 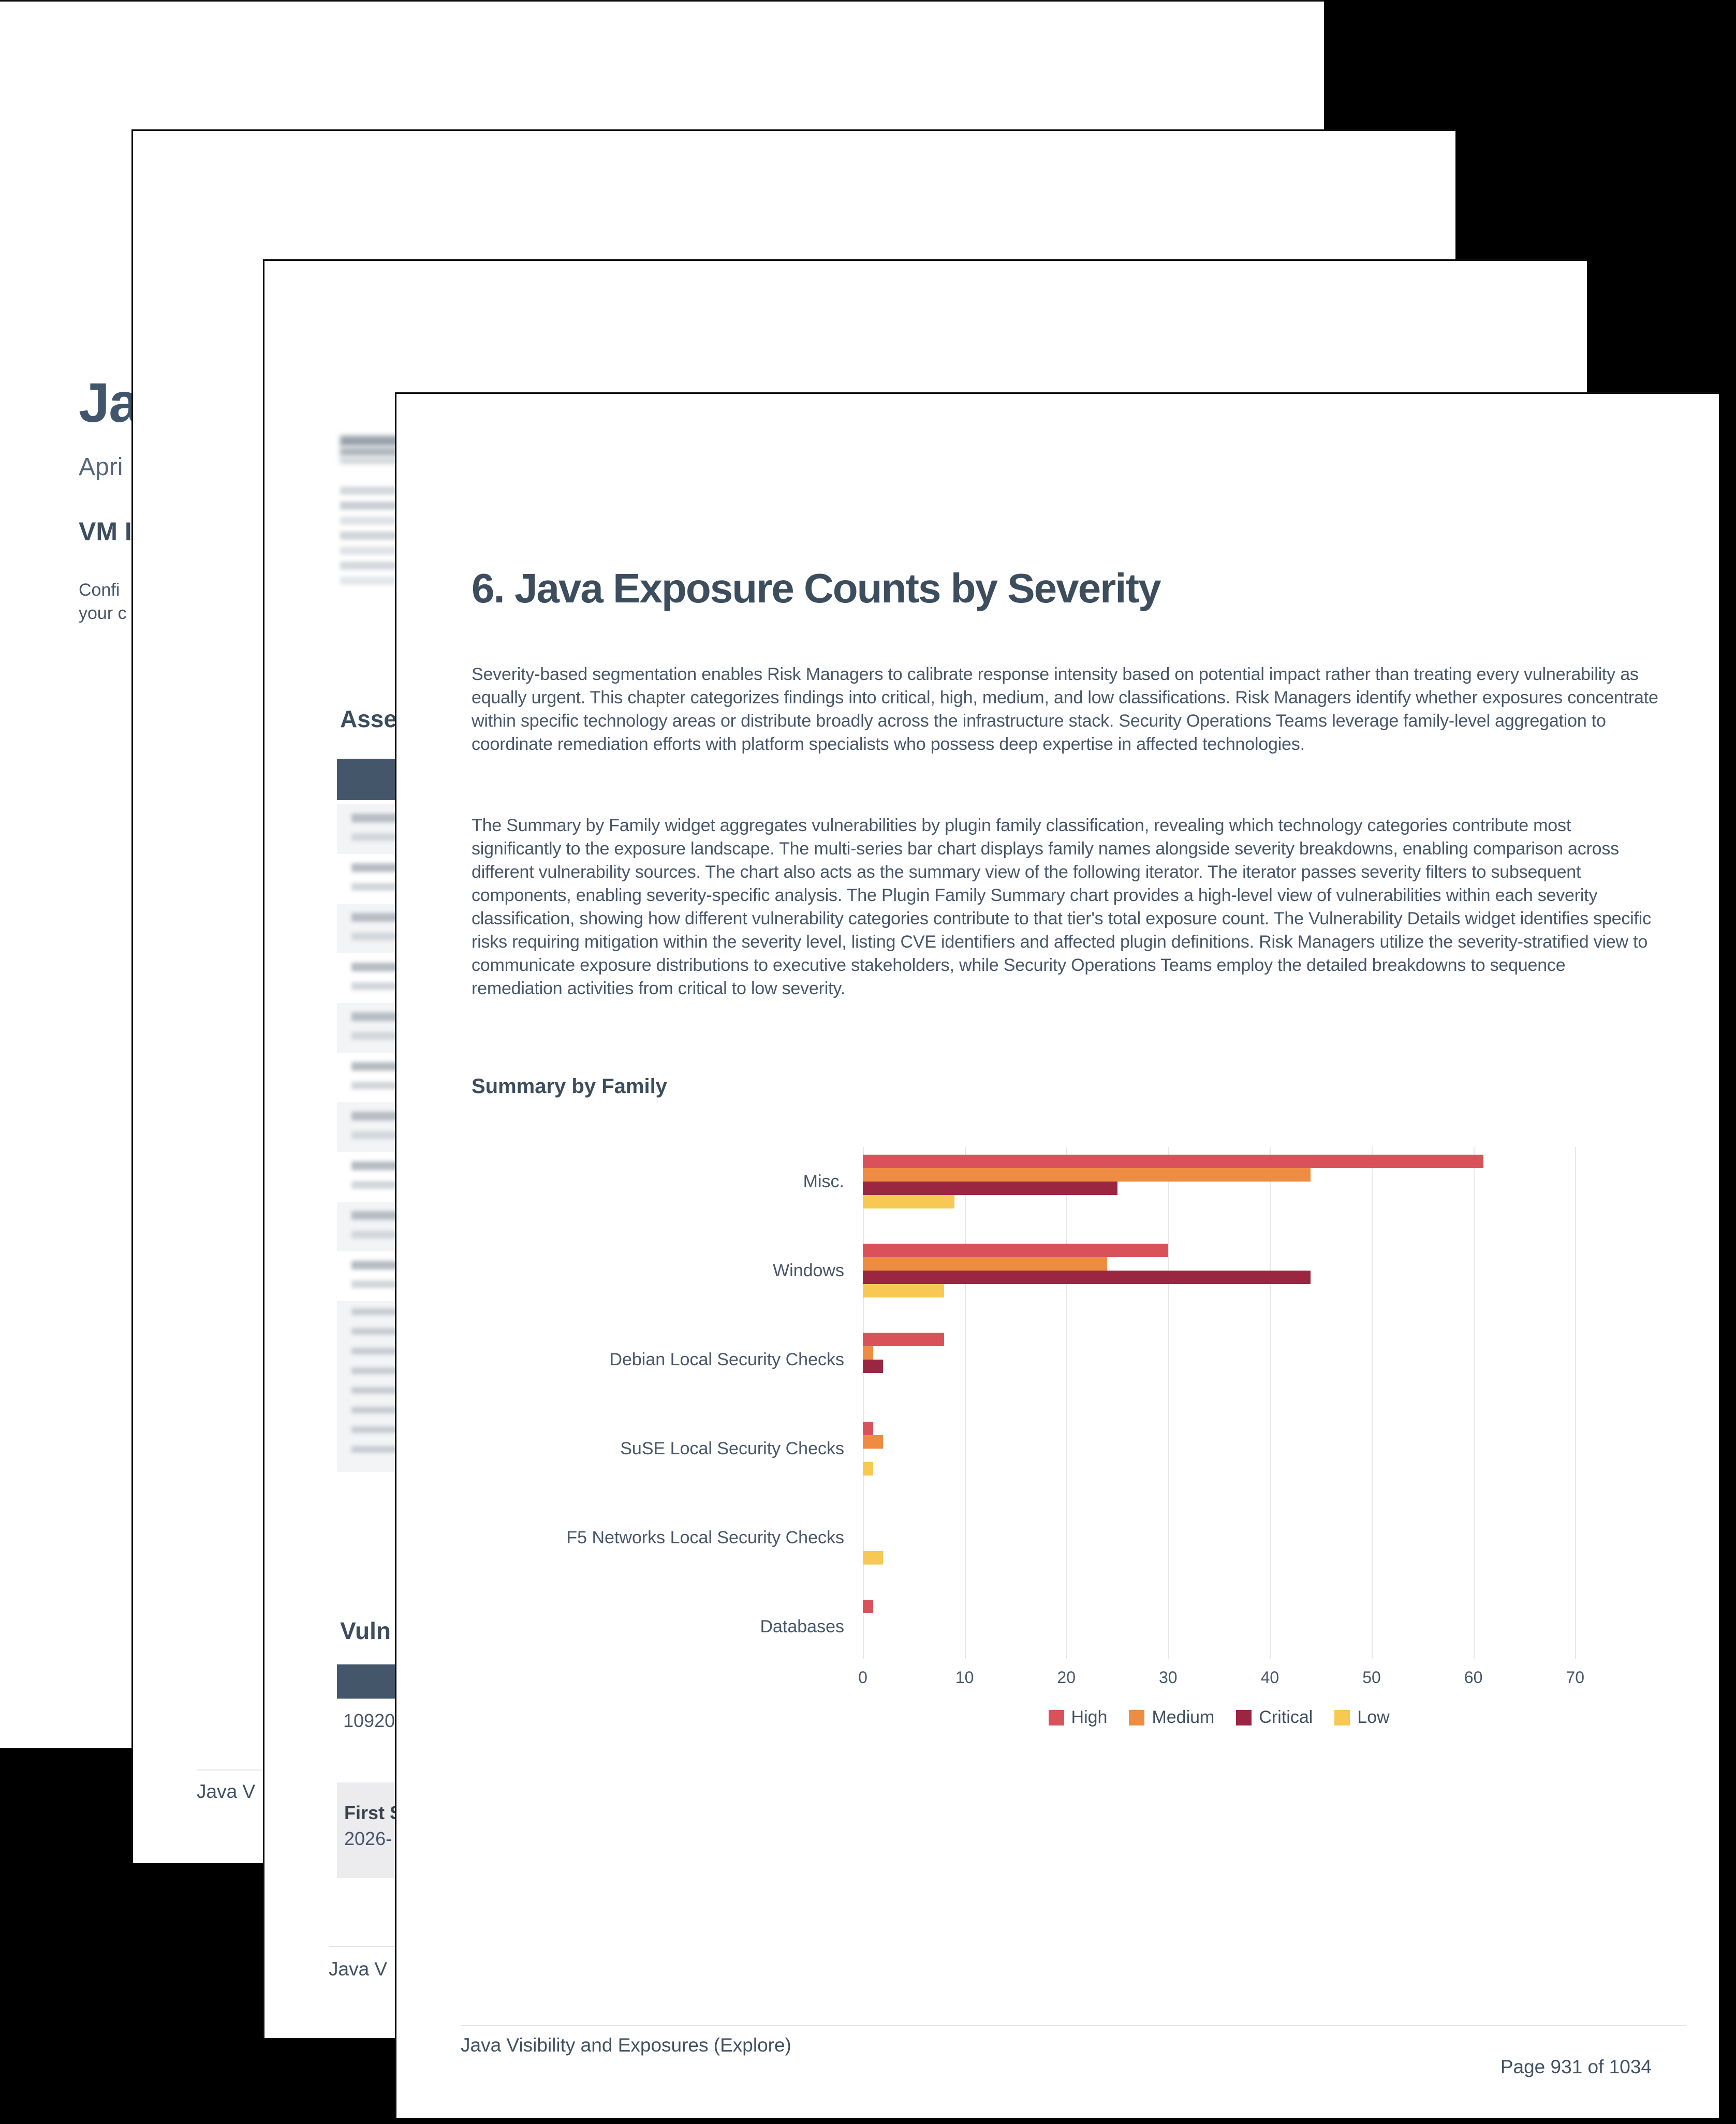 I want to click on category-label: Windows, so click(x=808, y=1270).